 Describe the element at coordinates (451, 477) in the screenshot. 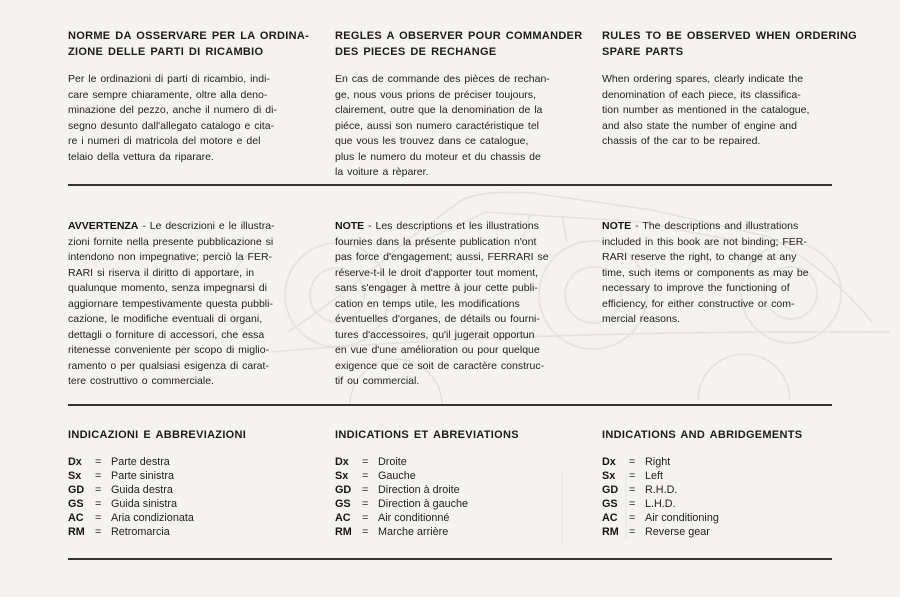

I see `abbreviation-row: Sx = Gauche` at that location.